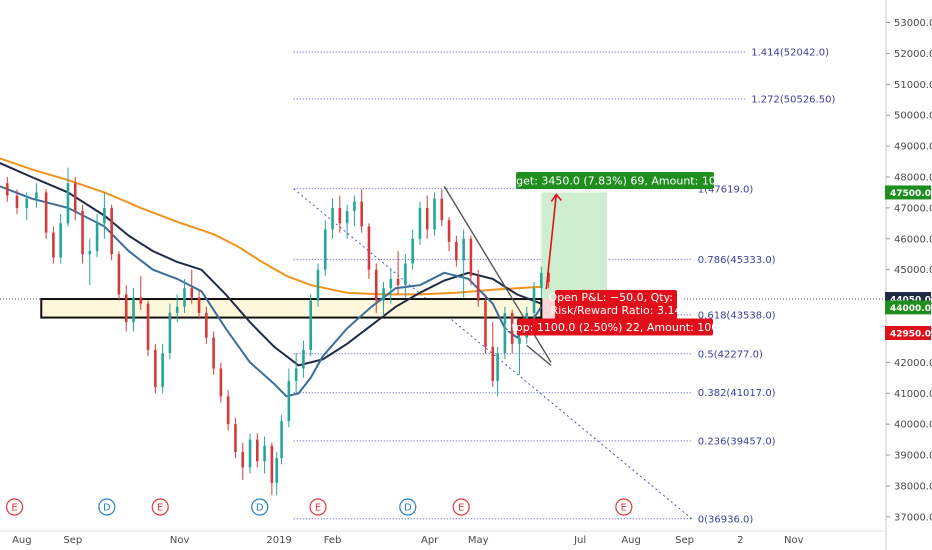 This screenshot has height=550, width=932. What do you see at coordinates (913, 208) in the screenshot?
I see `price-tick-label: 47000.0` at bounding box center [913, 208].